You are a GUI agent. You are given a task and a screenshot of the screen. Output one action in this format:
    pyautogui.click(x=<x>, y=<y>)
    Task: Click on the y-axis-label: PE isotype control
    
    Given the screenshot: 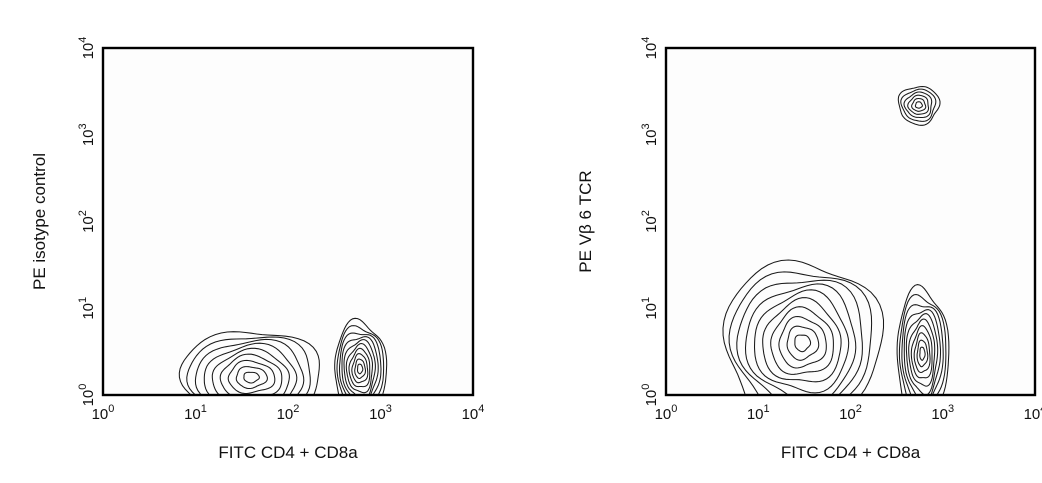 What is the action you would take?
    pyautogui.click(x=39, y=221)
    